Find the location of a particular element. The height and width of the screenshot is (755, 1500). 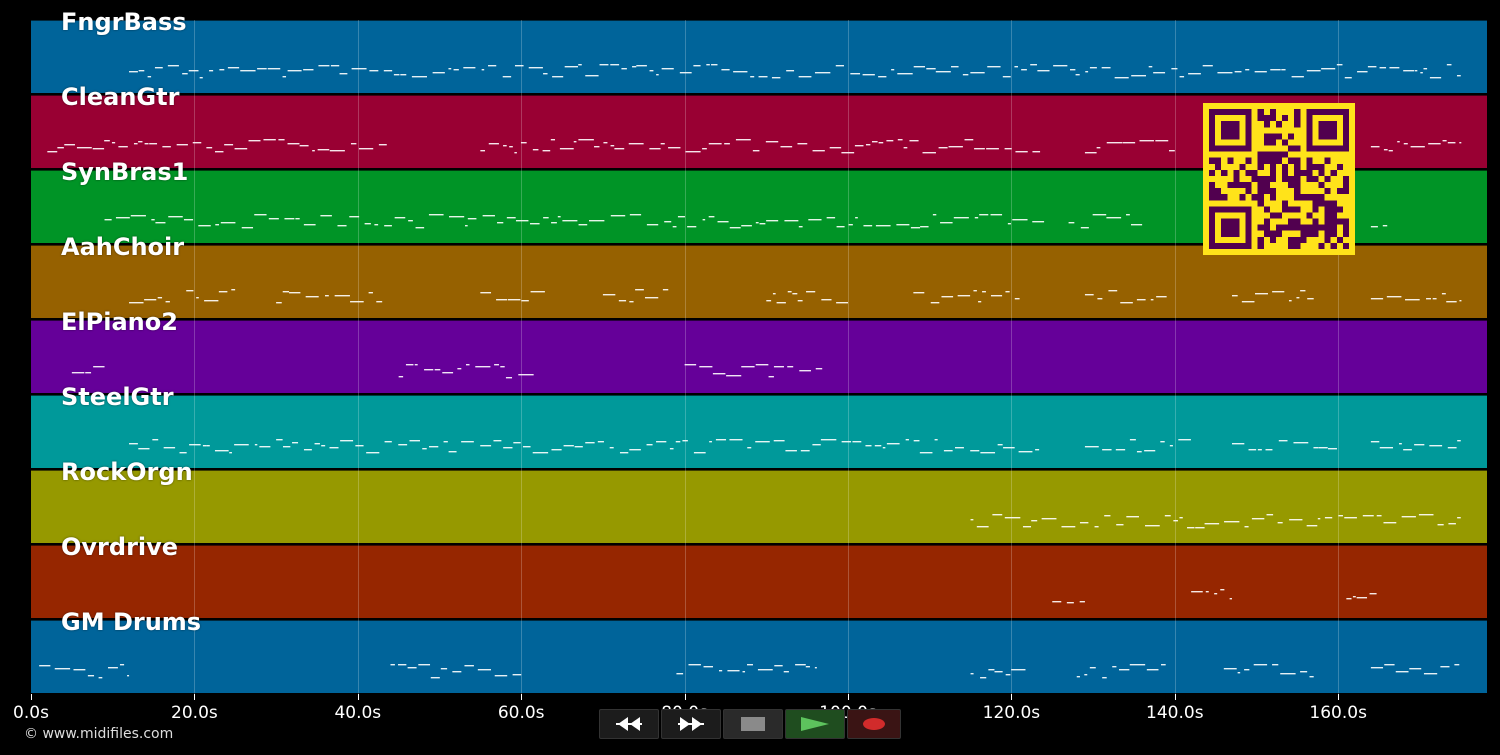

gridline is located at coordinates (1339, 357).